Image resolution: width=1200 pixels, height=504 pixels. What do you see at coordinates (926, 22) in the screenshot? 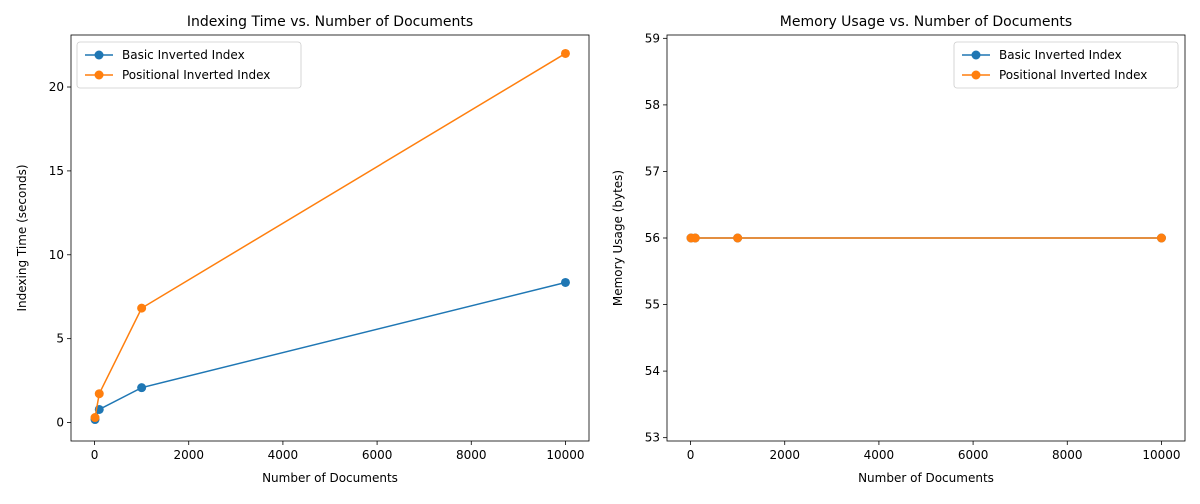
I see `chart-title: Memory Usage vs. Number of Documents` at bounding box center [926, 22].